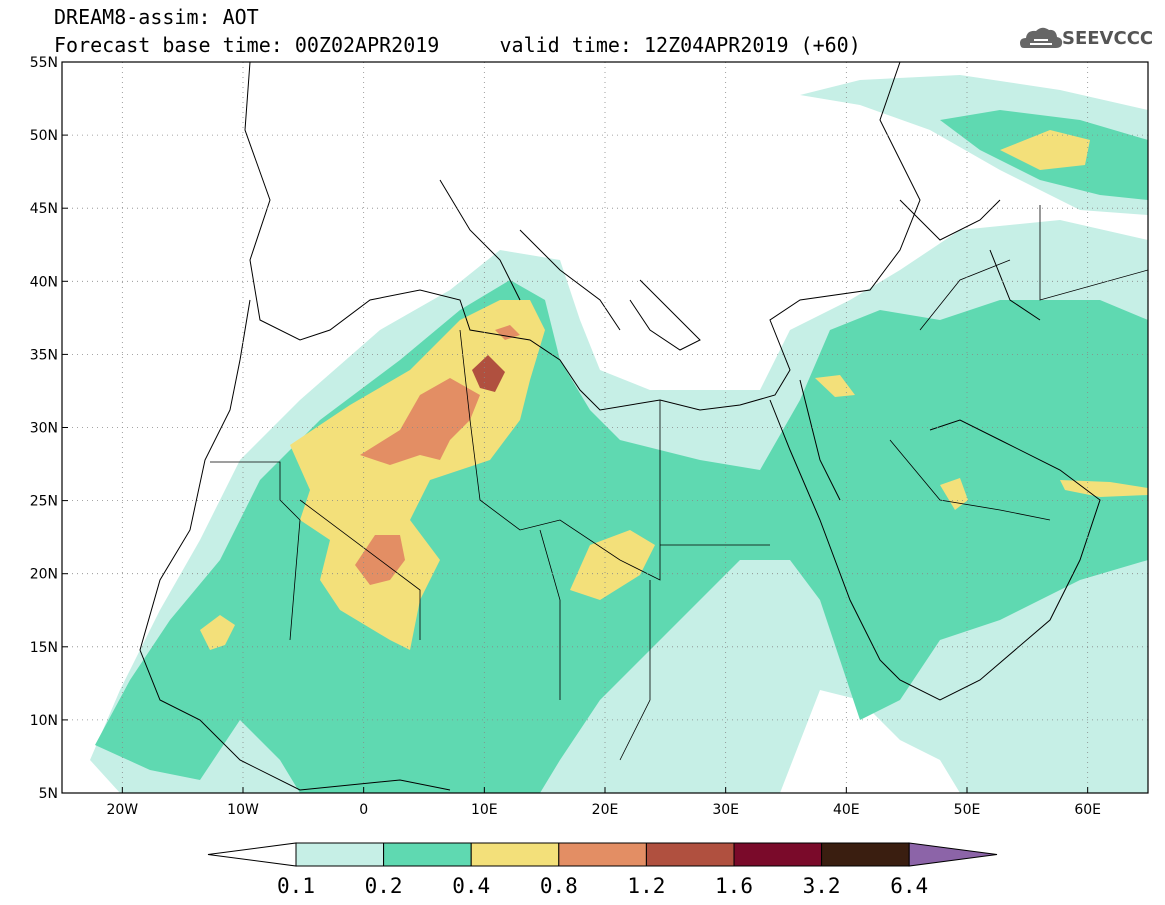  I want to click on lat-label: 20N, so click(44, 575).